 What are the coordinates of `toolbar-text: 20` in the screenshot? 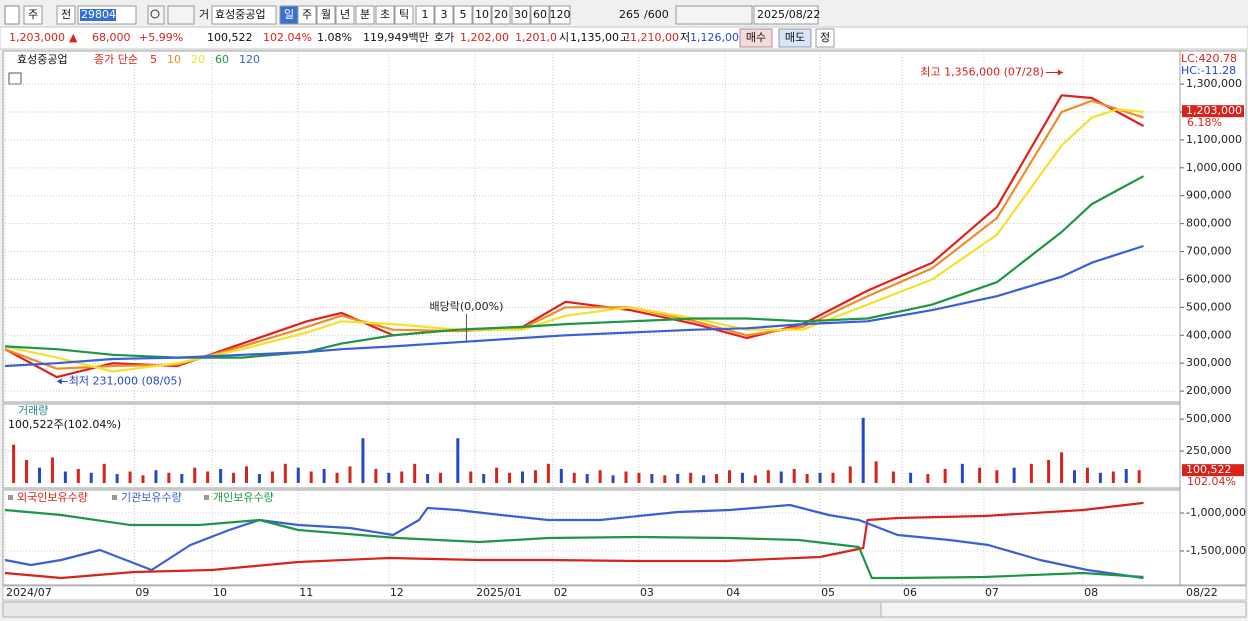 It's located at (501, 14).